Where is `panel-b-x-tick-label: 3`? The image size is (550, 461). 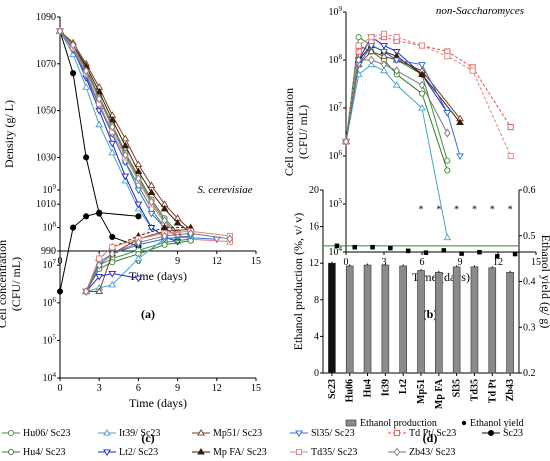
panel-b-x-tick-label: 3 is located at coordinates (384, 262).